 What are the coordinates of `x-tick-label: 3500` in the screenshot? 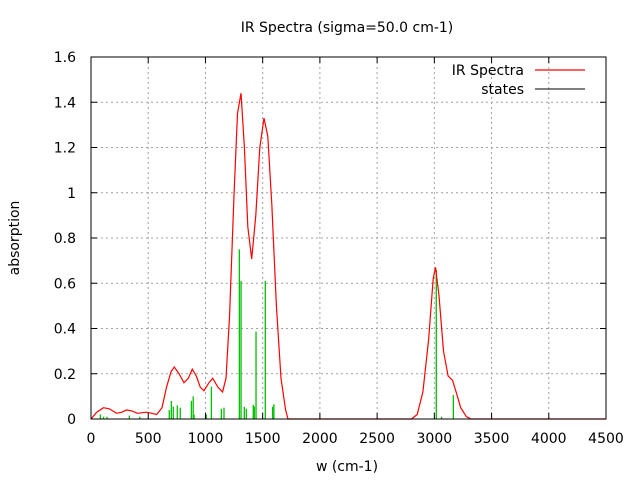 It's located at (492, 439).